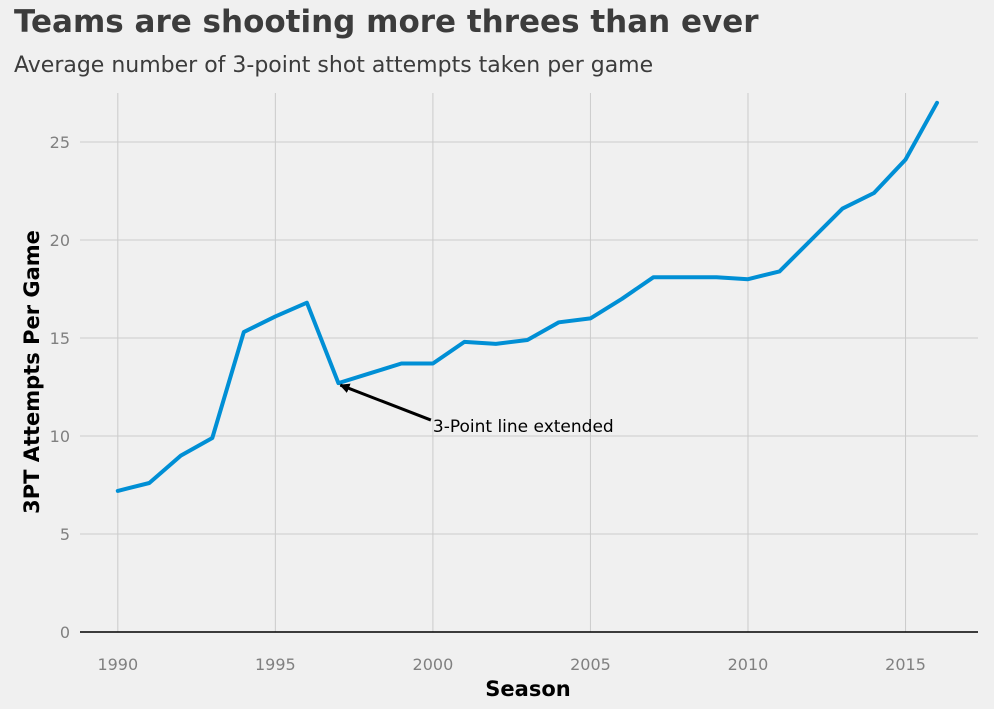 The height and width of the screenshot is (709, 994). What do you see at coordinates (60, 240) in the screenshot?
I see `y-tick-label: 20` at bounding box center [60, 240].